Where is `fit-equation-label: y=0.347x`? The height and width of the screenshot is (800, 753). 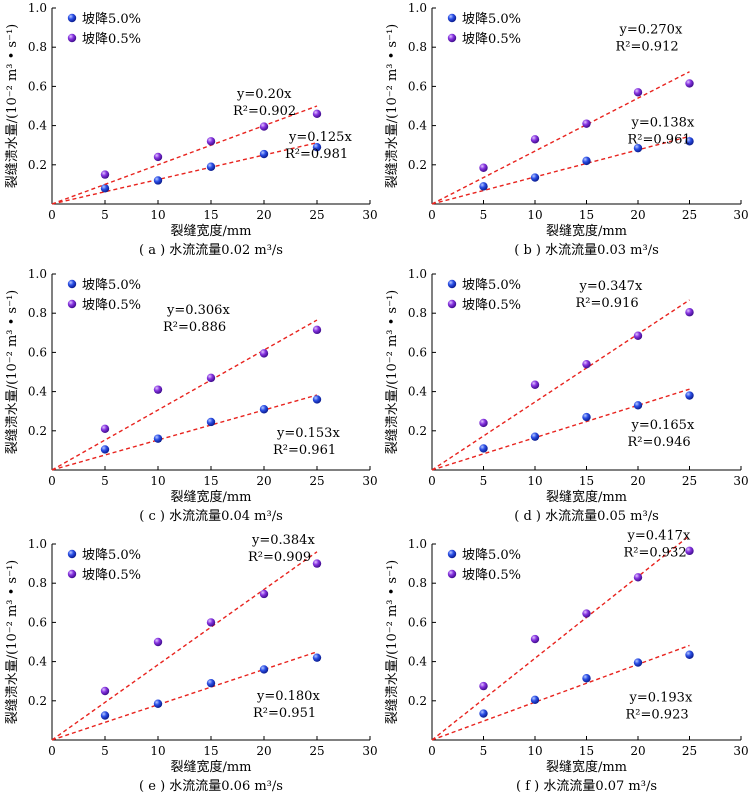 fit-equation-label: y=0.347x is located at coordinates (611, 286).